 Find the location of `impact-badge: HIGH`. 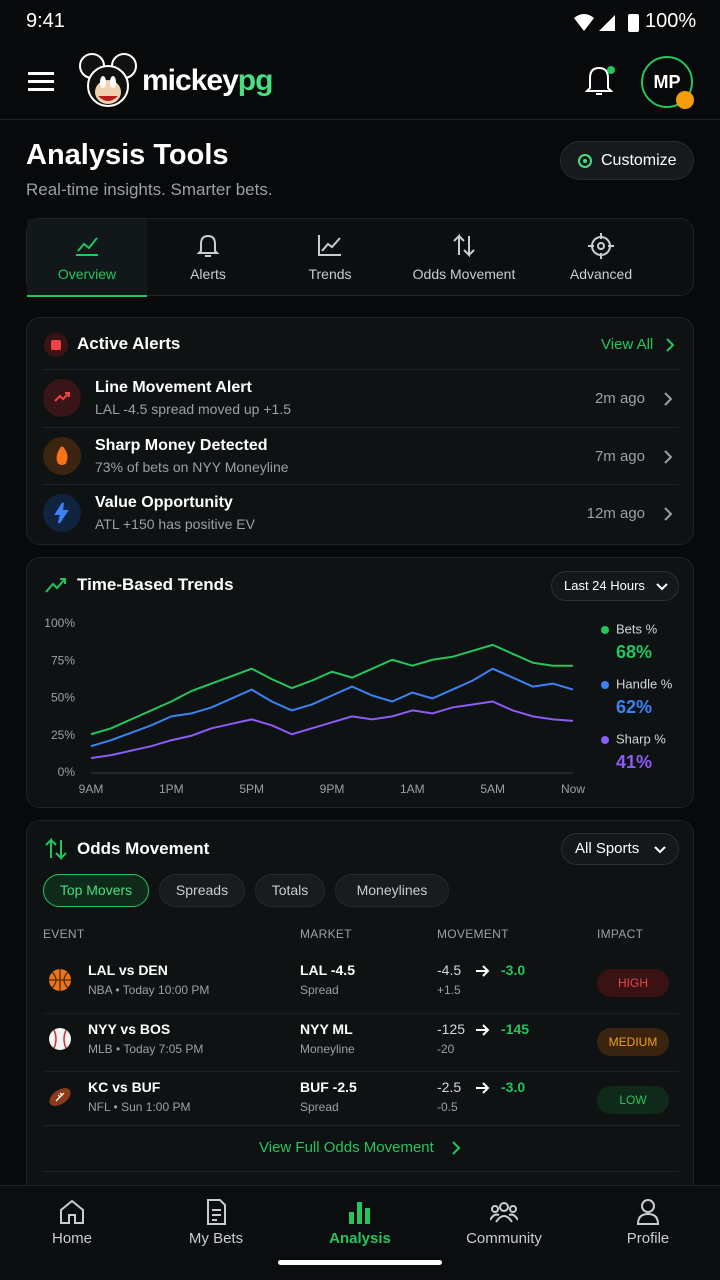

impact-badge: HIGH is located at coordinates (633, 983).